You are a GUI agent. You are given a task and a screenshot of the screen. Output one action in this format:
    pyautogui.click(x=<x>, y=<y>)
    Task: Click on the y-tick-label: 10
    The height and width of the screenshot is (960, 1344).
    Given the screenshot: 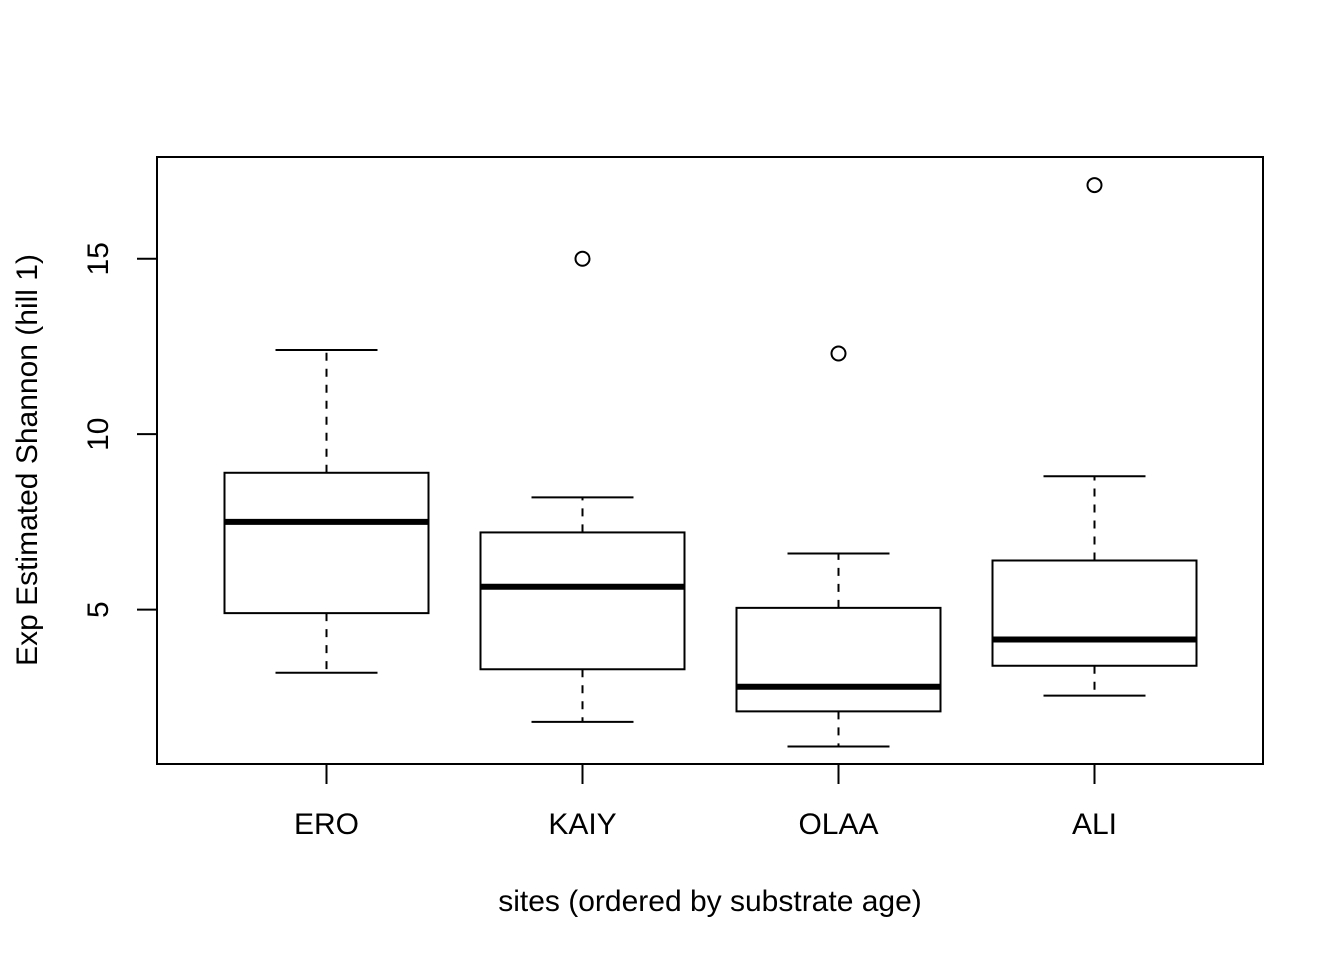 What is the action you would take?
    pyautogui.click(x=98, y=433)
    